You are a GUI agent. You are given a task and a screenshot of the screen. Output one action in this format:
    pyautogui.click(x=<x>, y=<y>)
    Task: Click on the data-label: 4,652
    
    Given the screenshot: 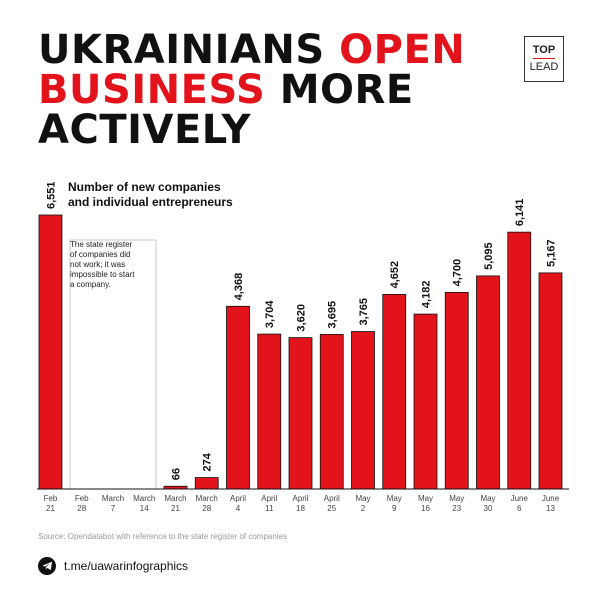 What is the action you would take?
    pyautogui.click(x=395, y=275)
    